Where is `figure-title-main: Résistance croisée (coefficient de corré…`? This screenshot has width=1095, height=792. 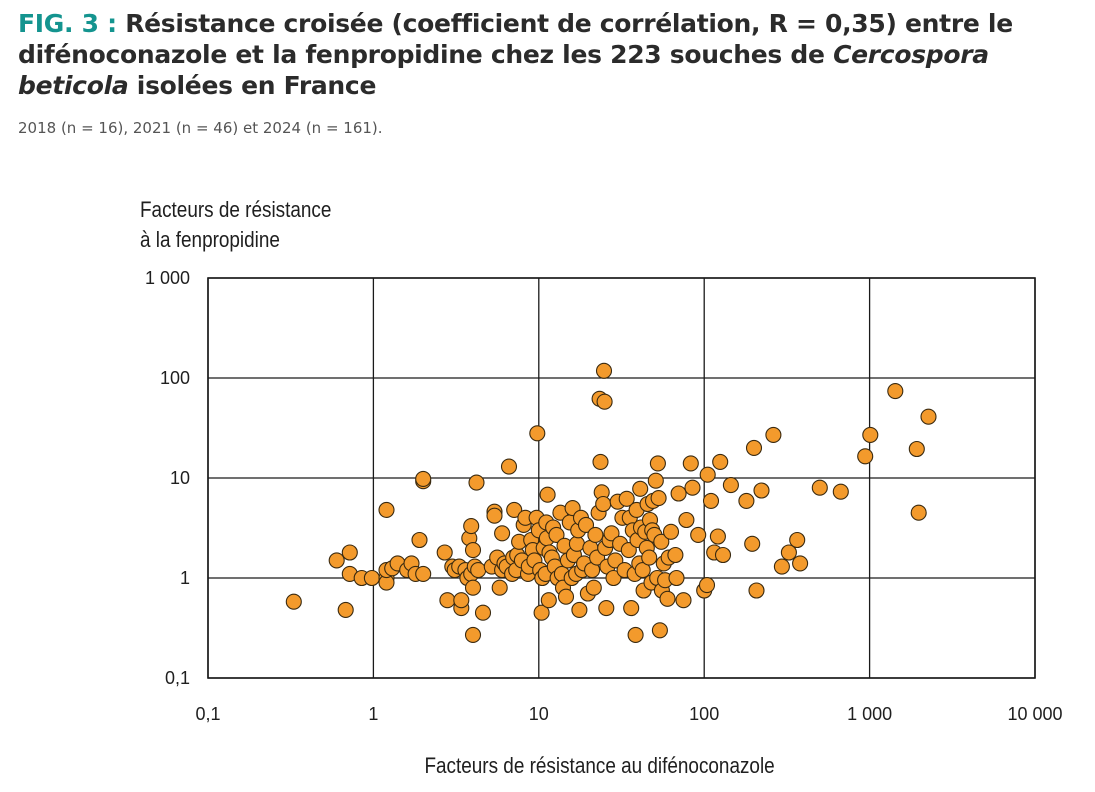
figure-title-main: Résistance croisée (coefficient de corré… is located at coordinates (515, 39).